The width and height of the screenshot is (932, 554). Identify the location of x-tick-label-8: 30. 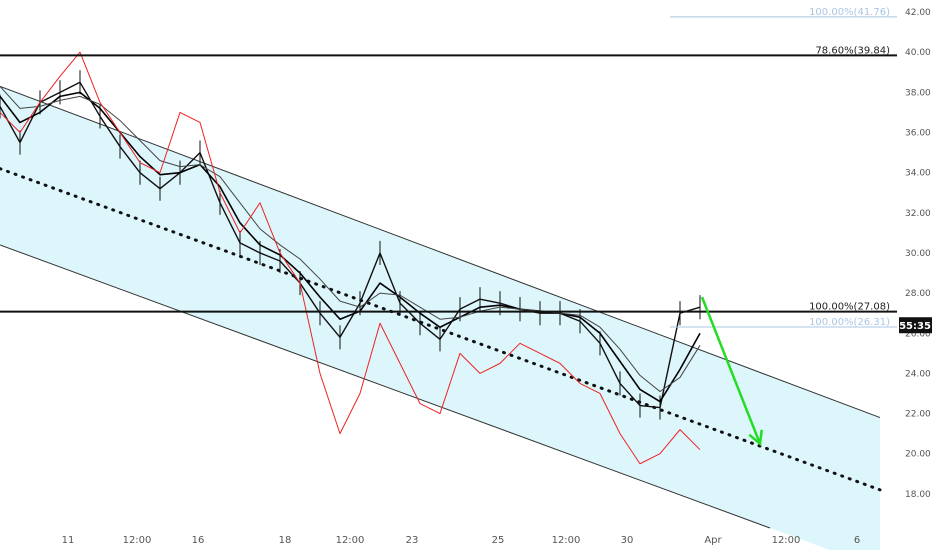
(627, 540).